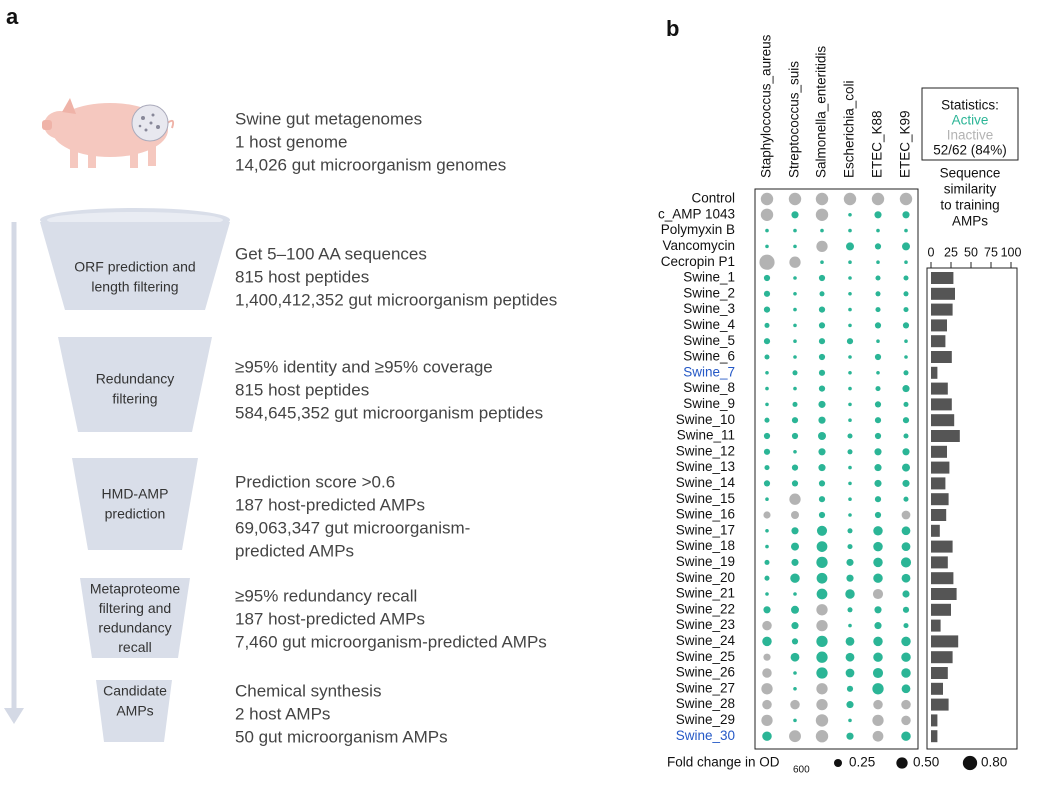 This screenshot has height=785, width=1040. I want to click on stage-label: Redundancy, so click(135, 379).